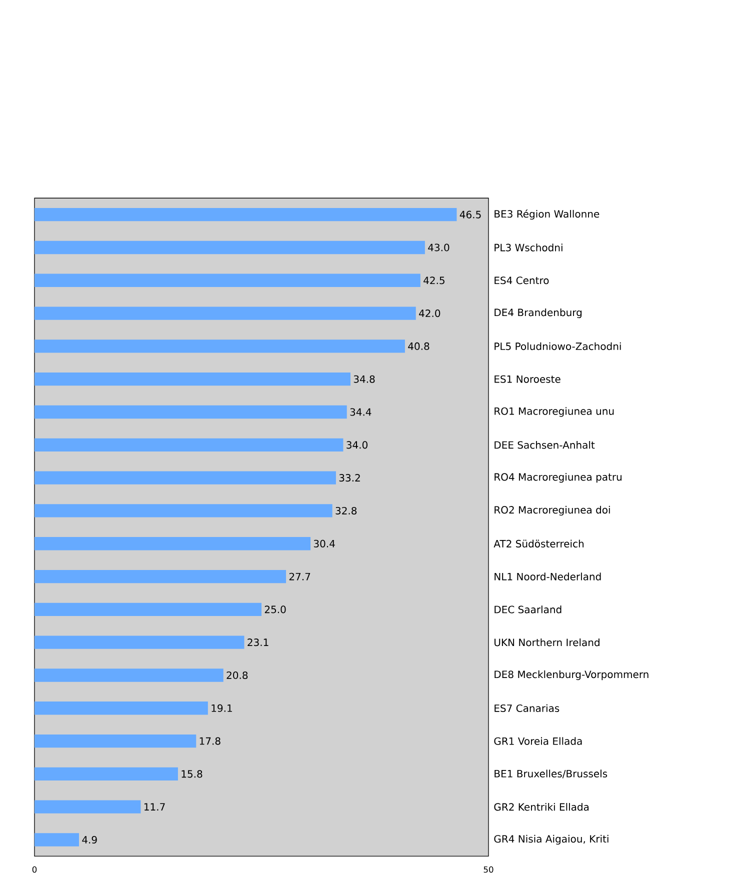 The height and width of the screenshot is (876, 730). I want to click on data-label: 25.0, so click(275, 610).